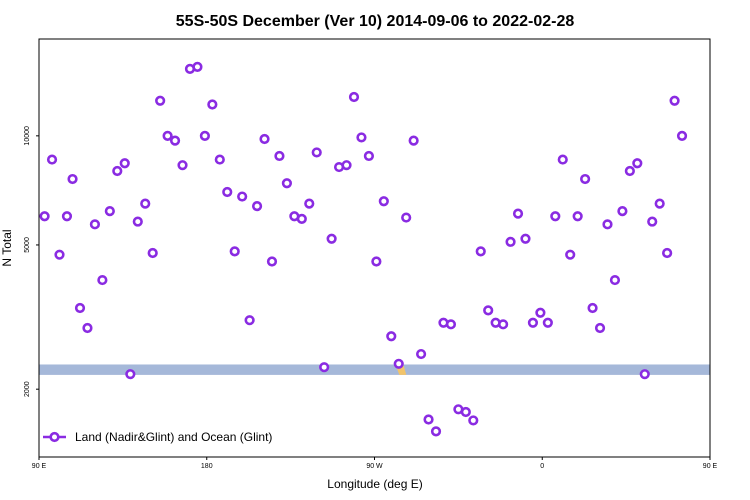  I want to click on legend-label: Land (Nadir&Glint) and Ocean (Glint), so click(173, 437).